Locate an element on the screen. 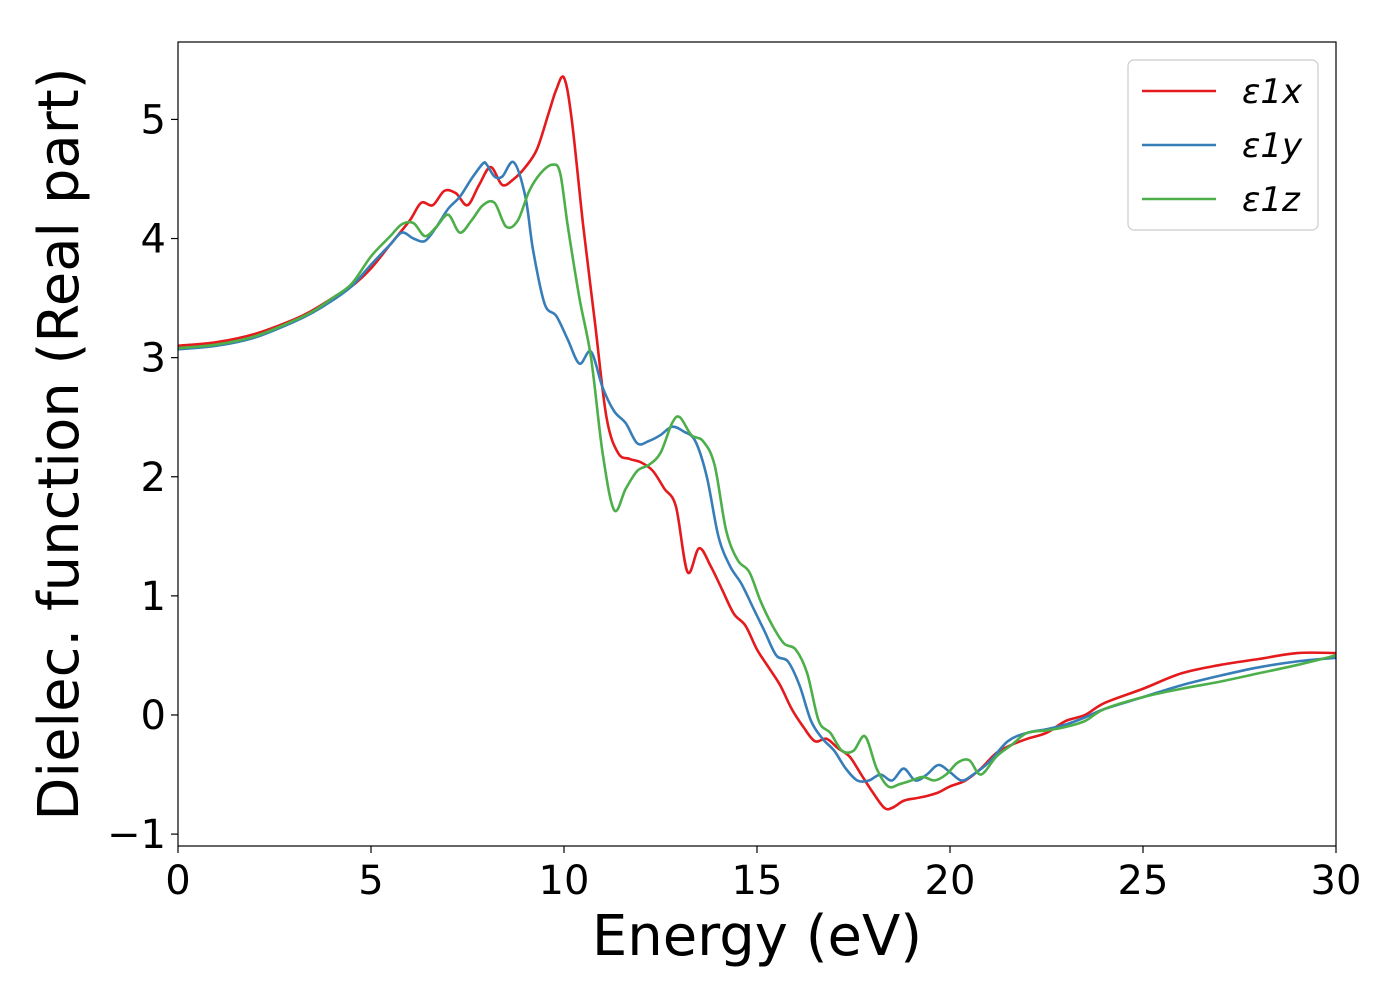 The image size is (1400, 1000). x-tick-label: 5 is located at coordinates (370, 881).